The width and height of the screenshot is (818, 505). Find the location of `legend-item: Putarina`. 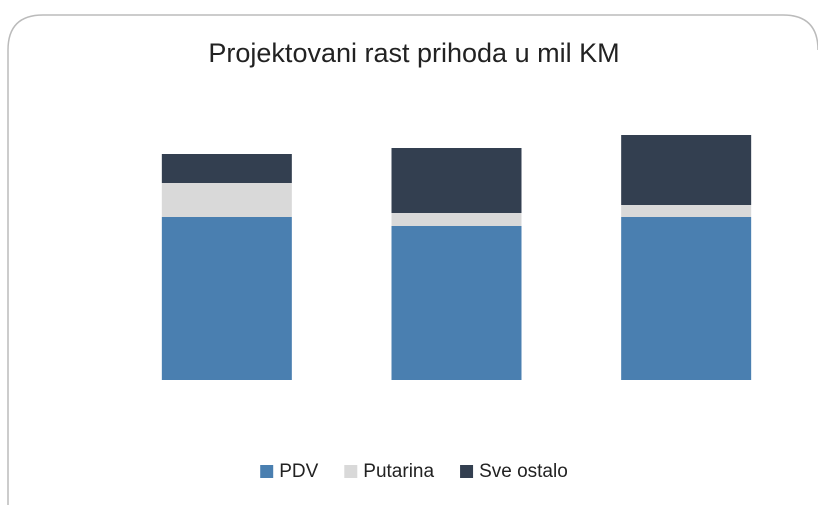

legend-item: Putarina is located at coordinates (389, 471).